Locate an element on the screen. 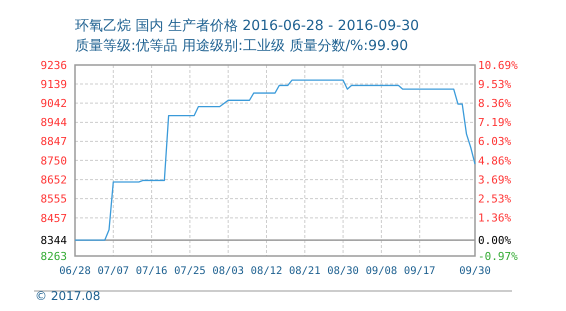  y2-tick-label: 3.69% is located at coordinates (495, 180).